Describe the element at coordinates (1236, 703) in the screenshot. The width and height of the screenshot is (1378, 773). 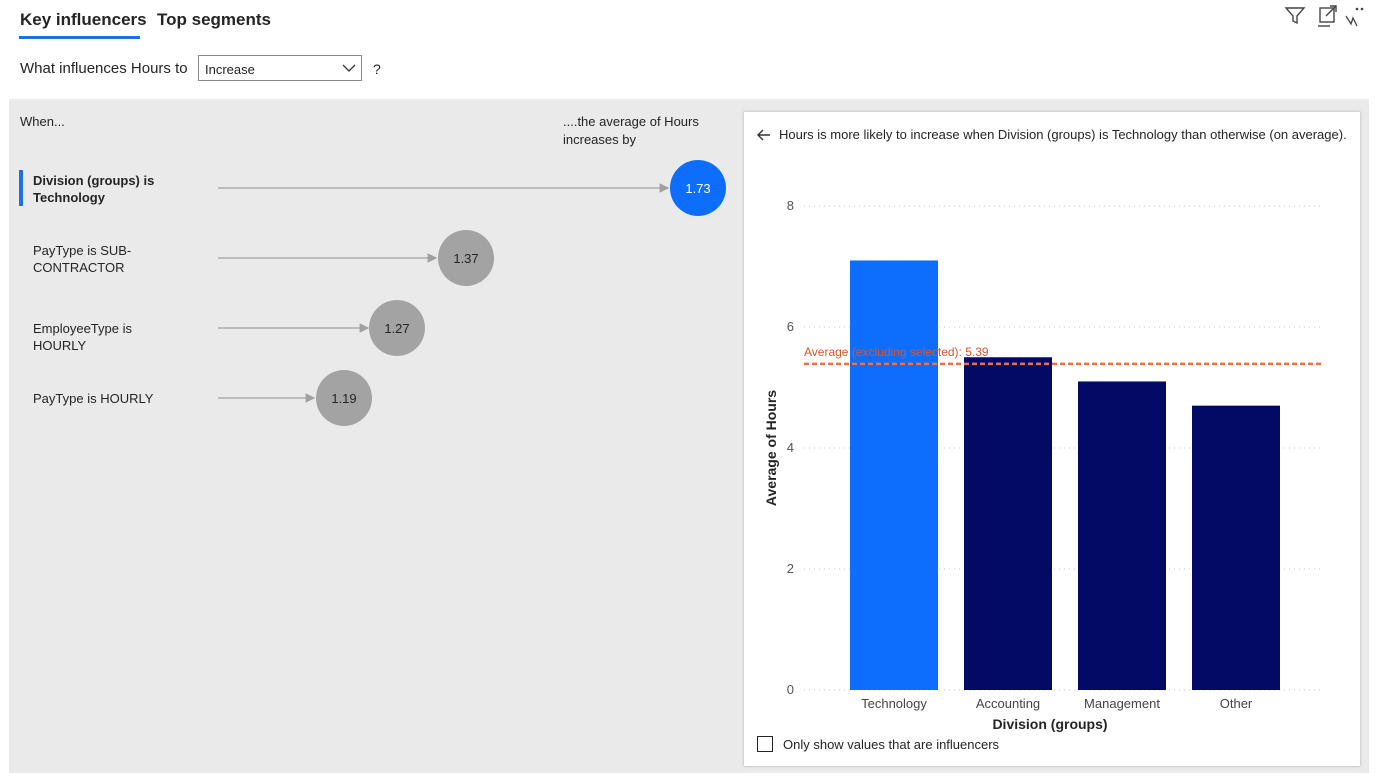
I see `x-tick-label: Other` at that location.